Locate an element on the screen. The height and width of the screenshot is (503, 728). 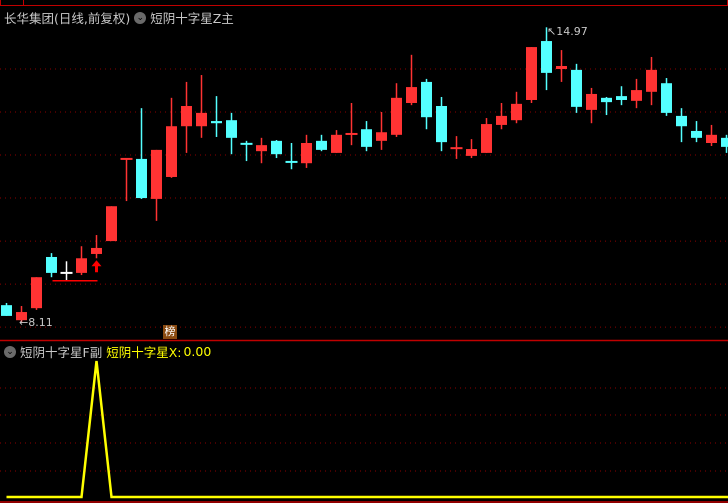
main-chart-header: 长华集团(日线,前复权) ⌄ 短阴十字星Z主 is located at coordinates (119, 17).